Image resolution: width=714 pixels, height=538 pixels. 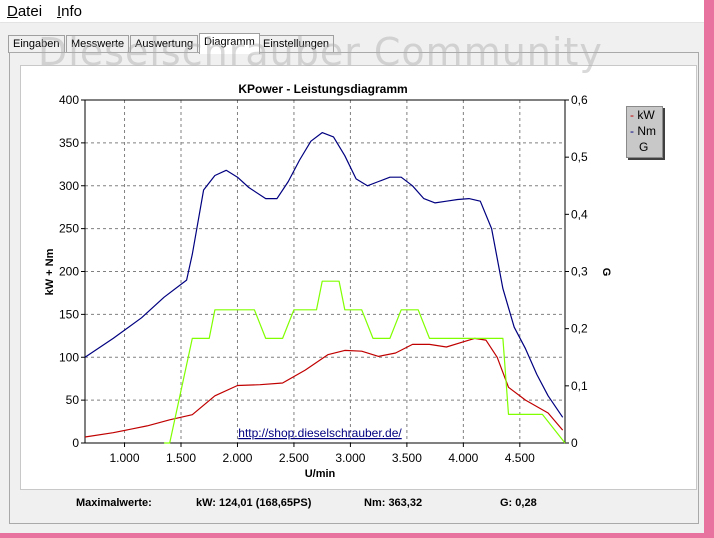 I want to click on x-axis-label: U/min, so click(x=320, y=474).